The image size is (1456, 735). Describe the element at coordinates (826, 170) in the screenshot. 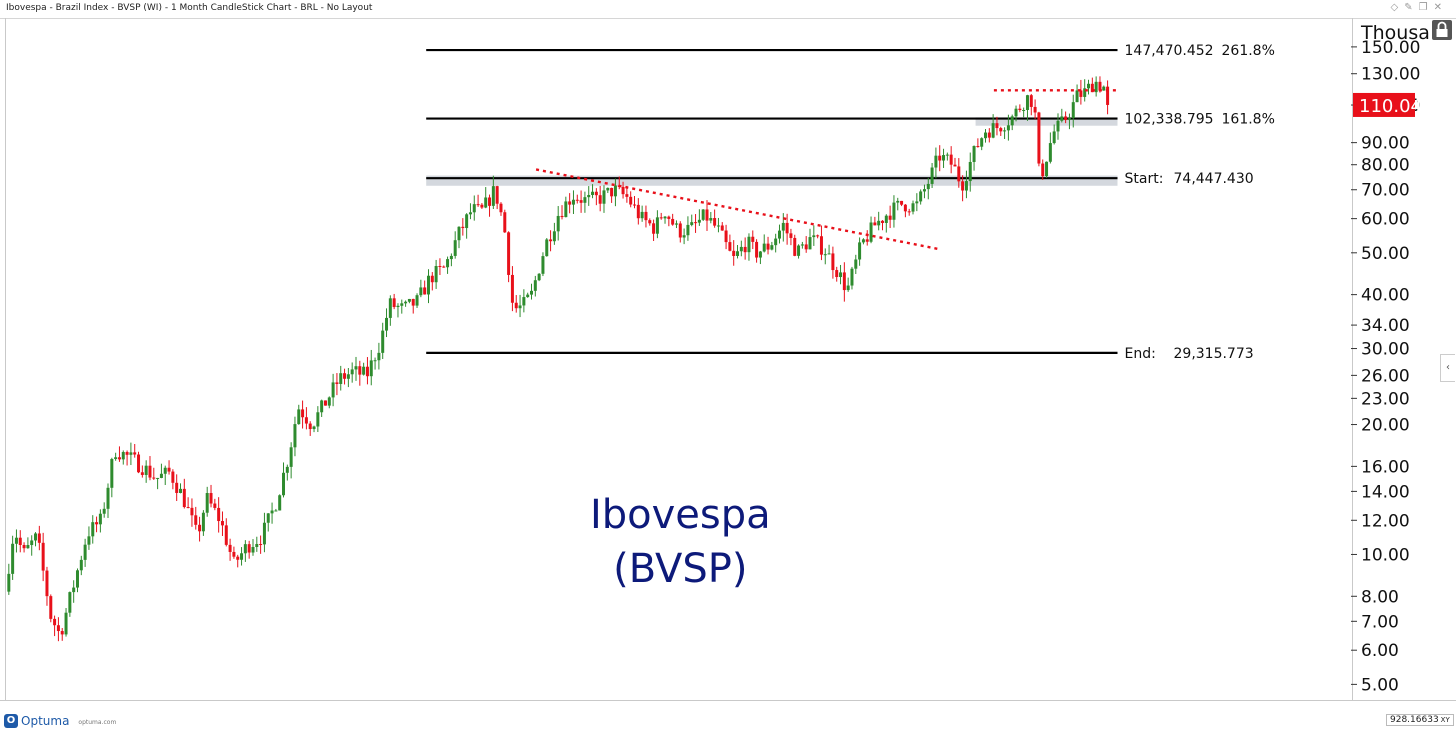

I see `trend-lines` at that location.